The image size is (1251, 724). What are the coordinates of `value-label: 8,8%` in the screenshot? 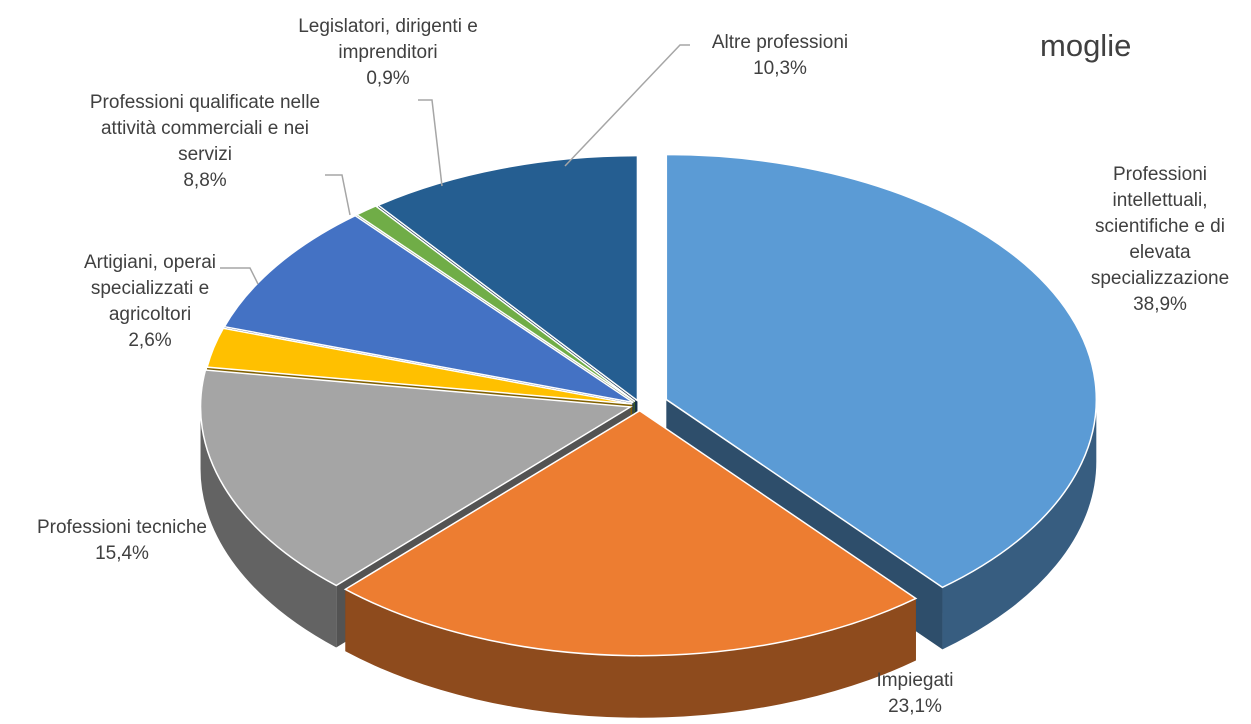 It's located at (205, 180).